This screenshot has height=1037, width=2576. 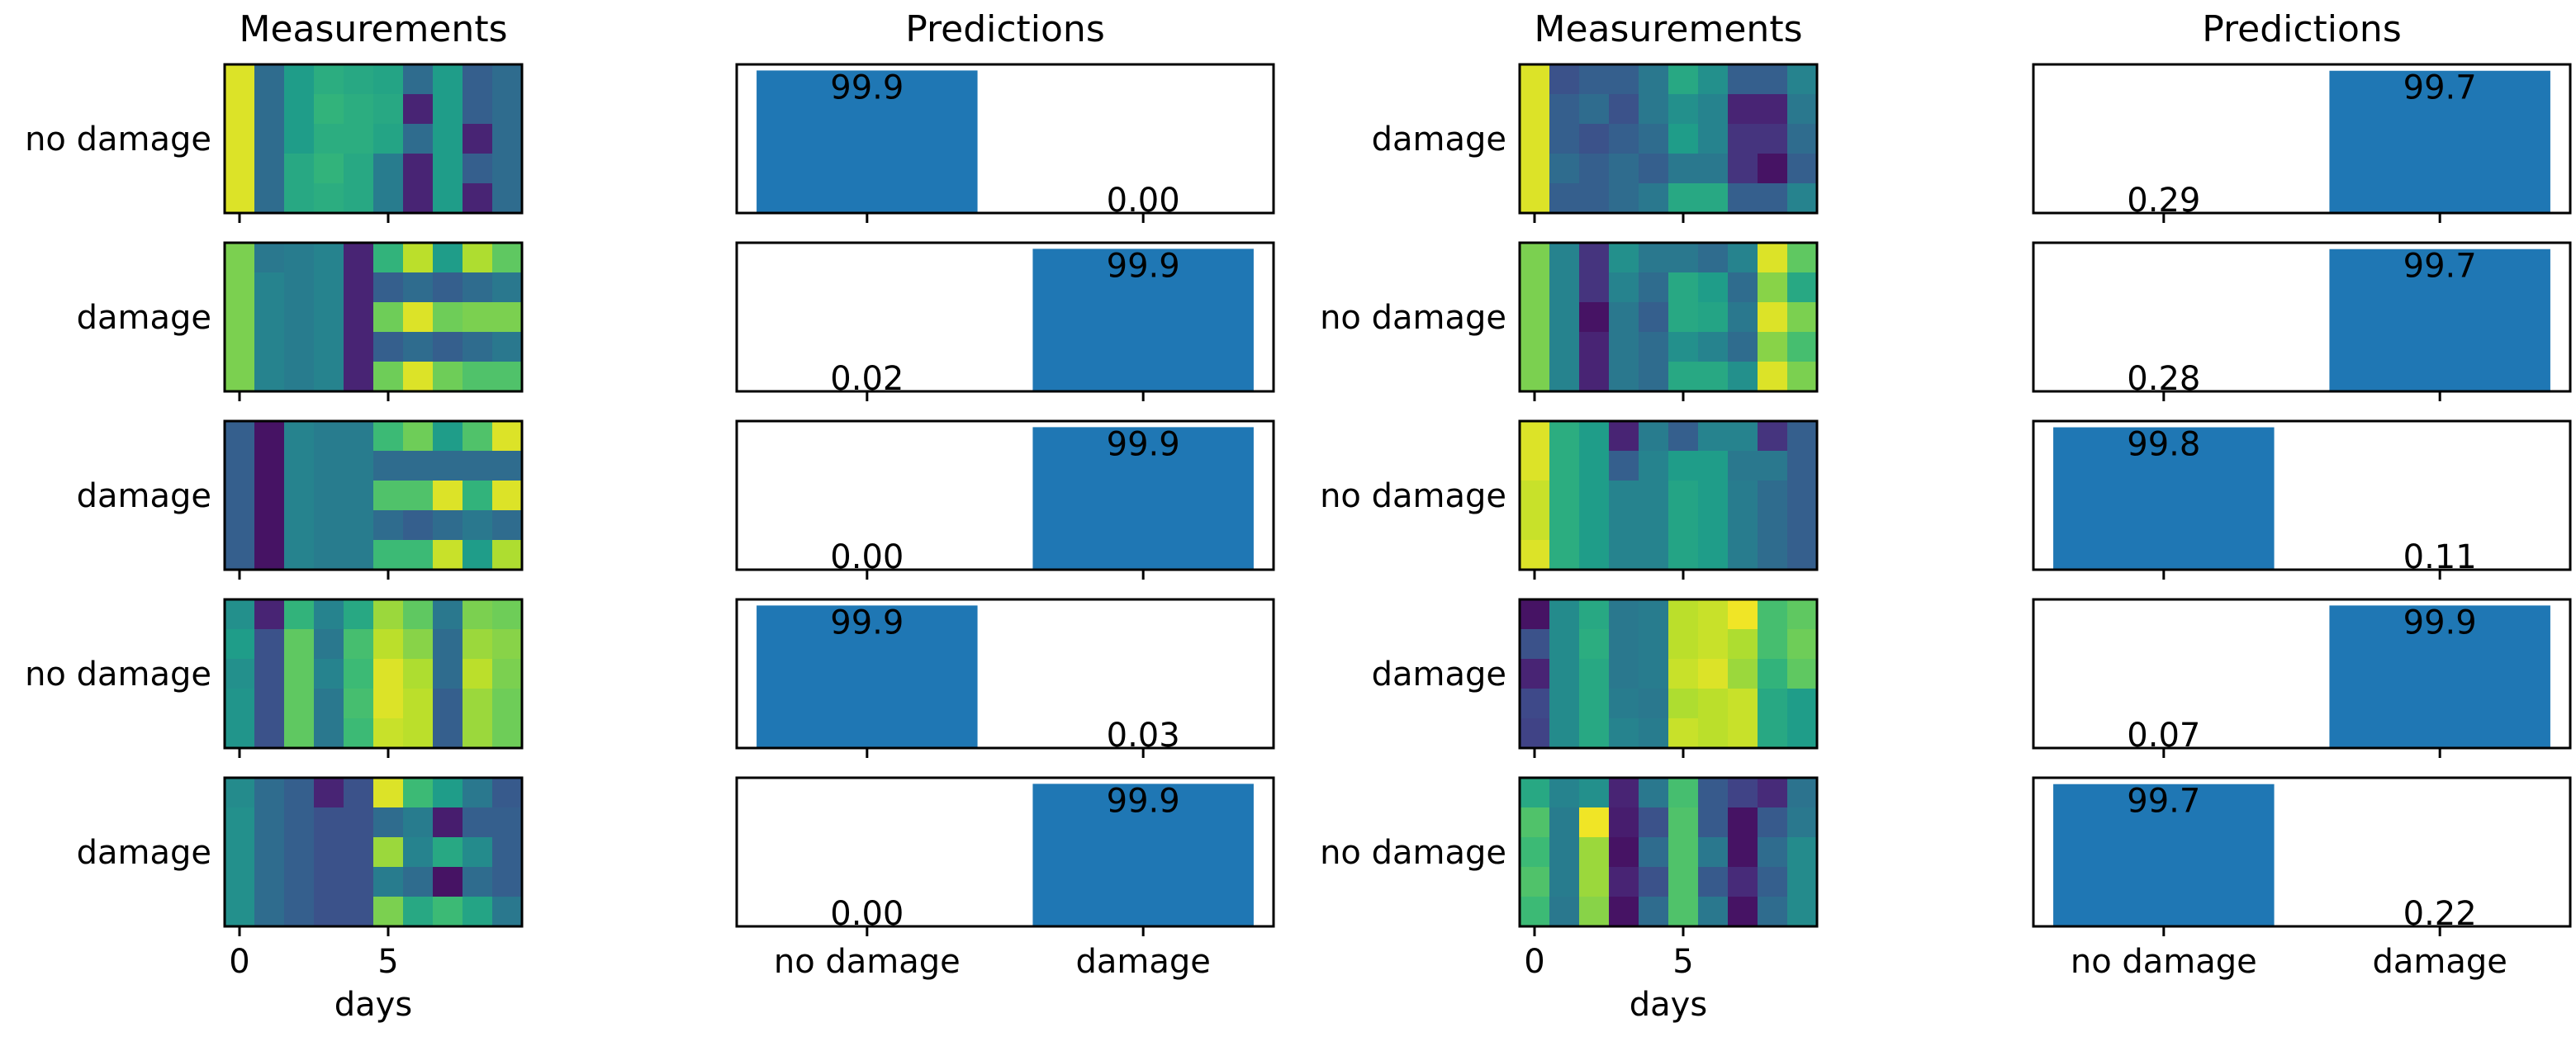 I want to click on heatmap-1-p2-cell-r1-c0, so click(x=1535, y=466).